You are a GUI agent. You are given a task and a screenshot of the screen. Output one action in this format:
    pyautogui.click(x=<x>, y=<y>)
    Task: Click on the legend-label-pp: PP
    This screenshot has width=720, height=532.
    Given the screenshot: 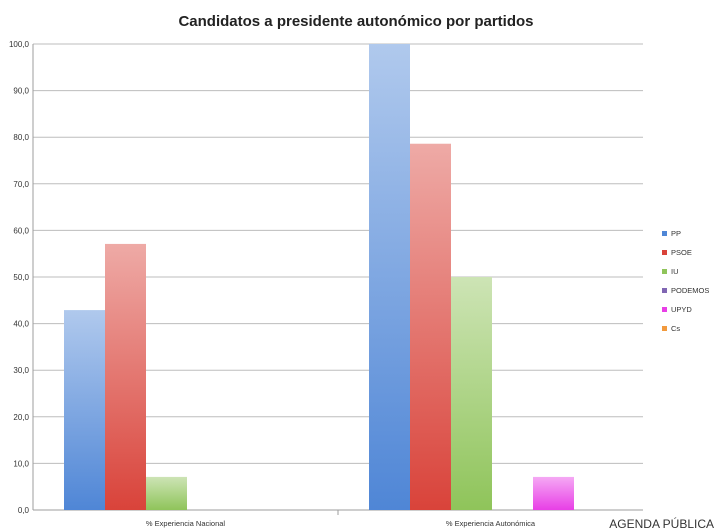 What is the action you would take?
    pyautogui.click(x=676, y=233)
    